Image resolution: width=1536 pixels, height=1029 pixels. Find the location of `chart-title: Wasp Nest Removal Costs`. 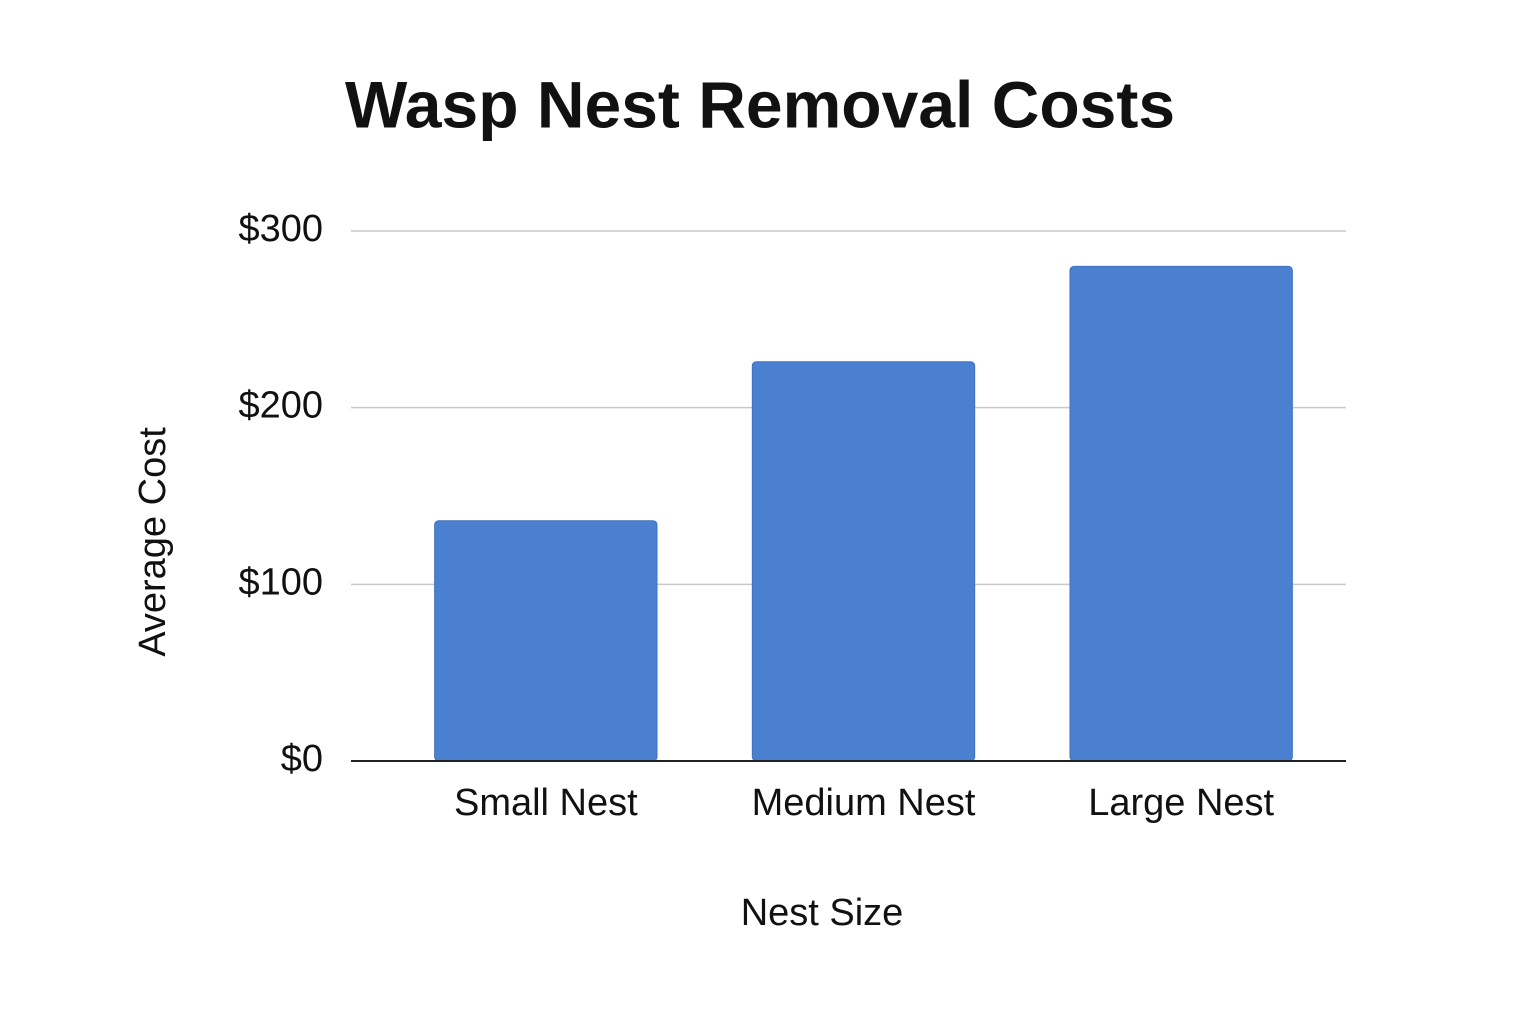

chart-title: Wasp Nest Removal Costs is located at coordinates (760, 104).